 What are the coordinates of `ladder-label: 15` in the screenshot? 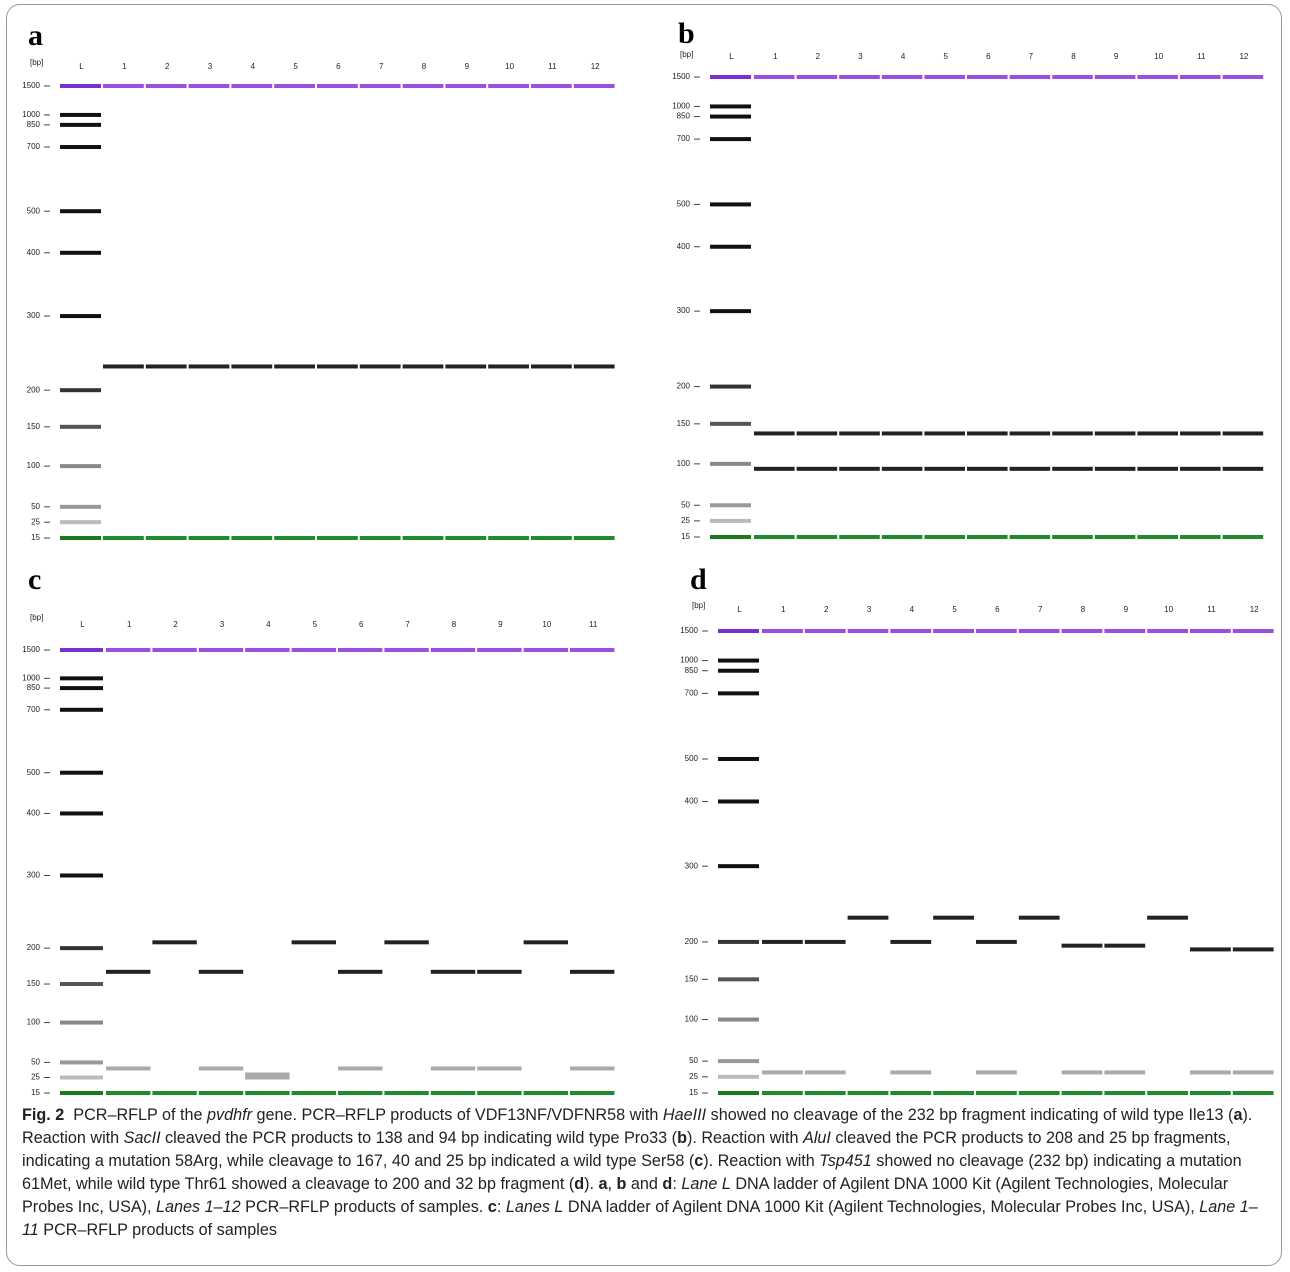 It's located at (35, 537).